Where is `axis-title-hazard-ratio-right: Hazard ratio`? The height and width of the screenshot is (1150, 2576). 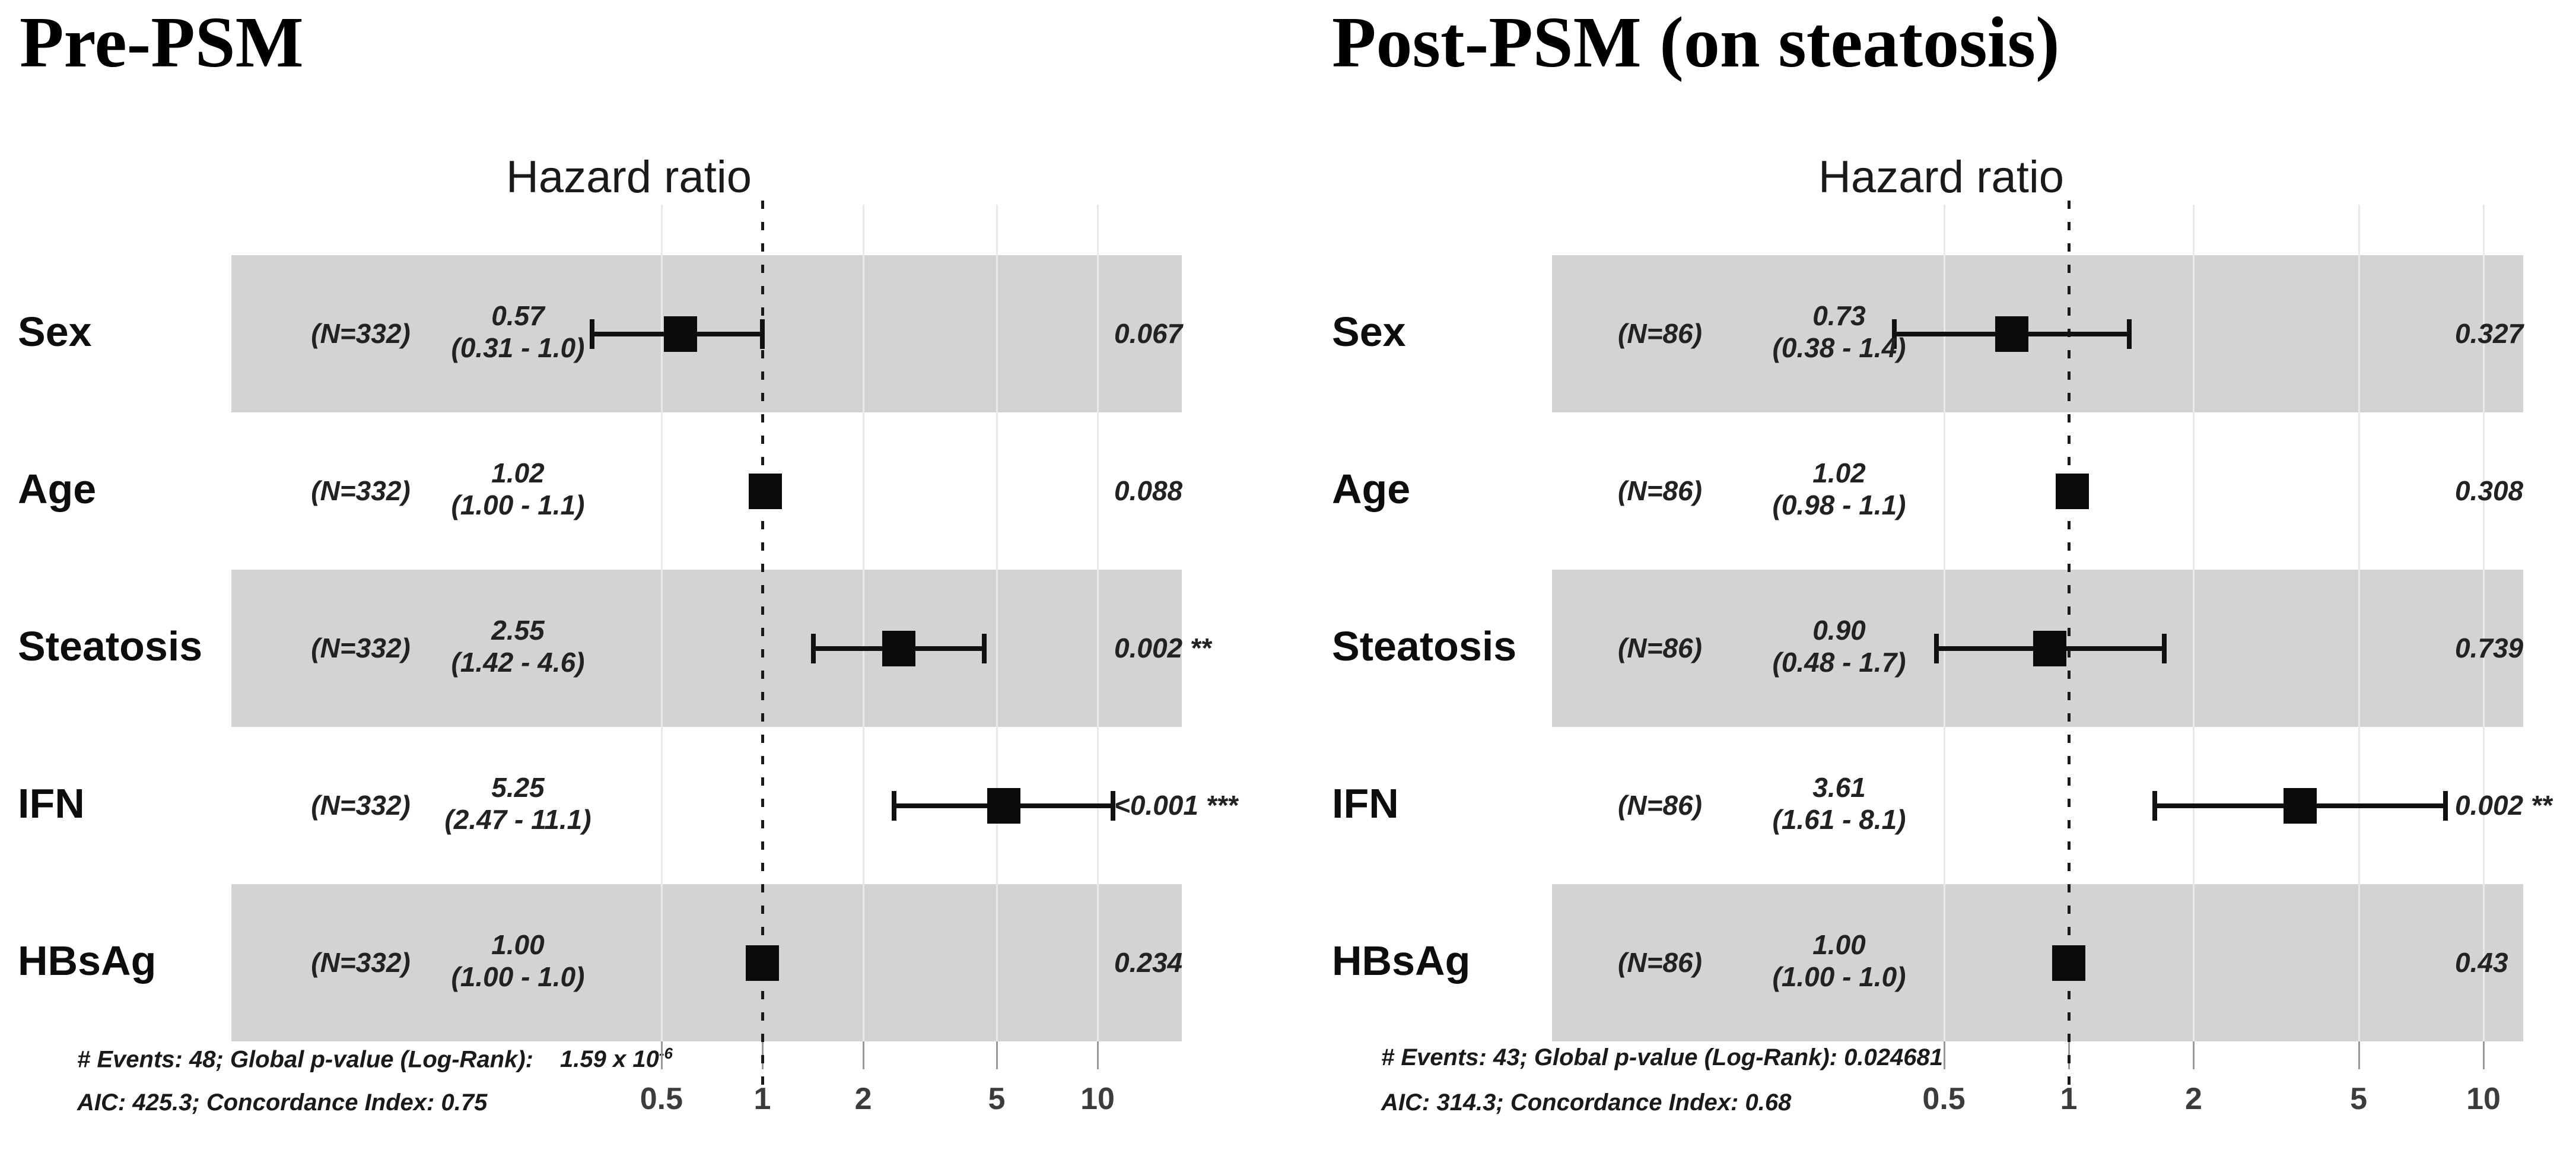
axis-title-hazard-ratio-right: Hazard ratio is located at coordinates (1941, 177).